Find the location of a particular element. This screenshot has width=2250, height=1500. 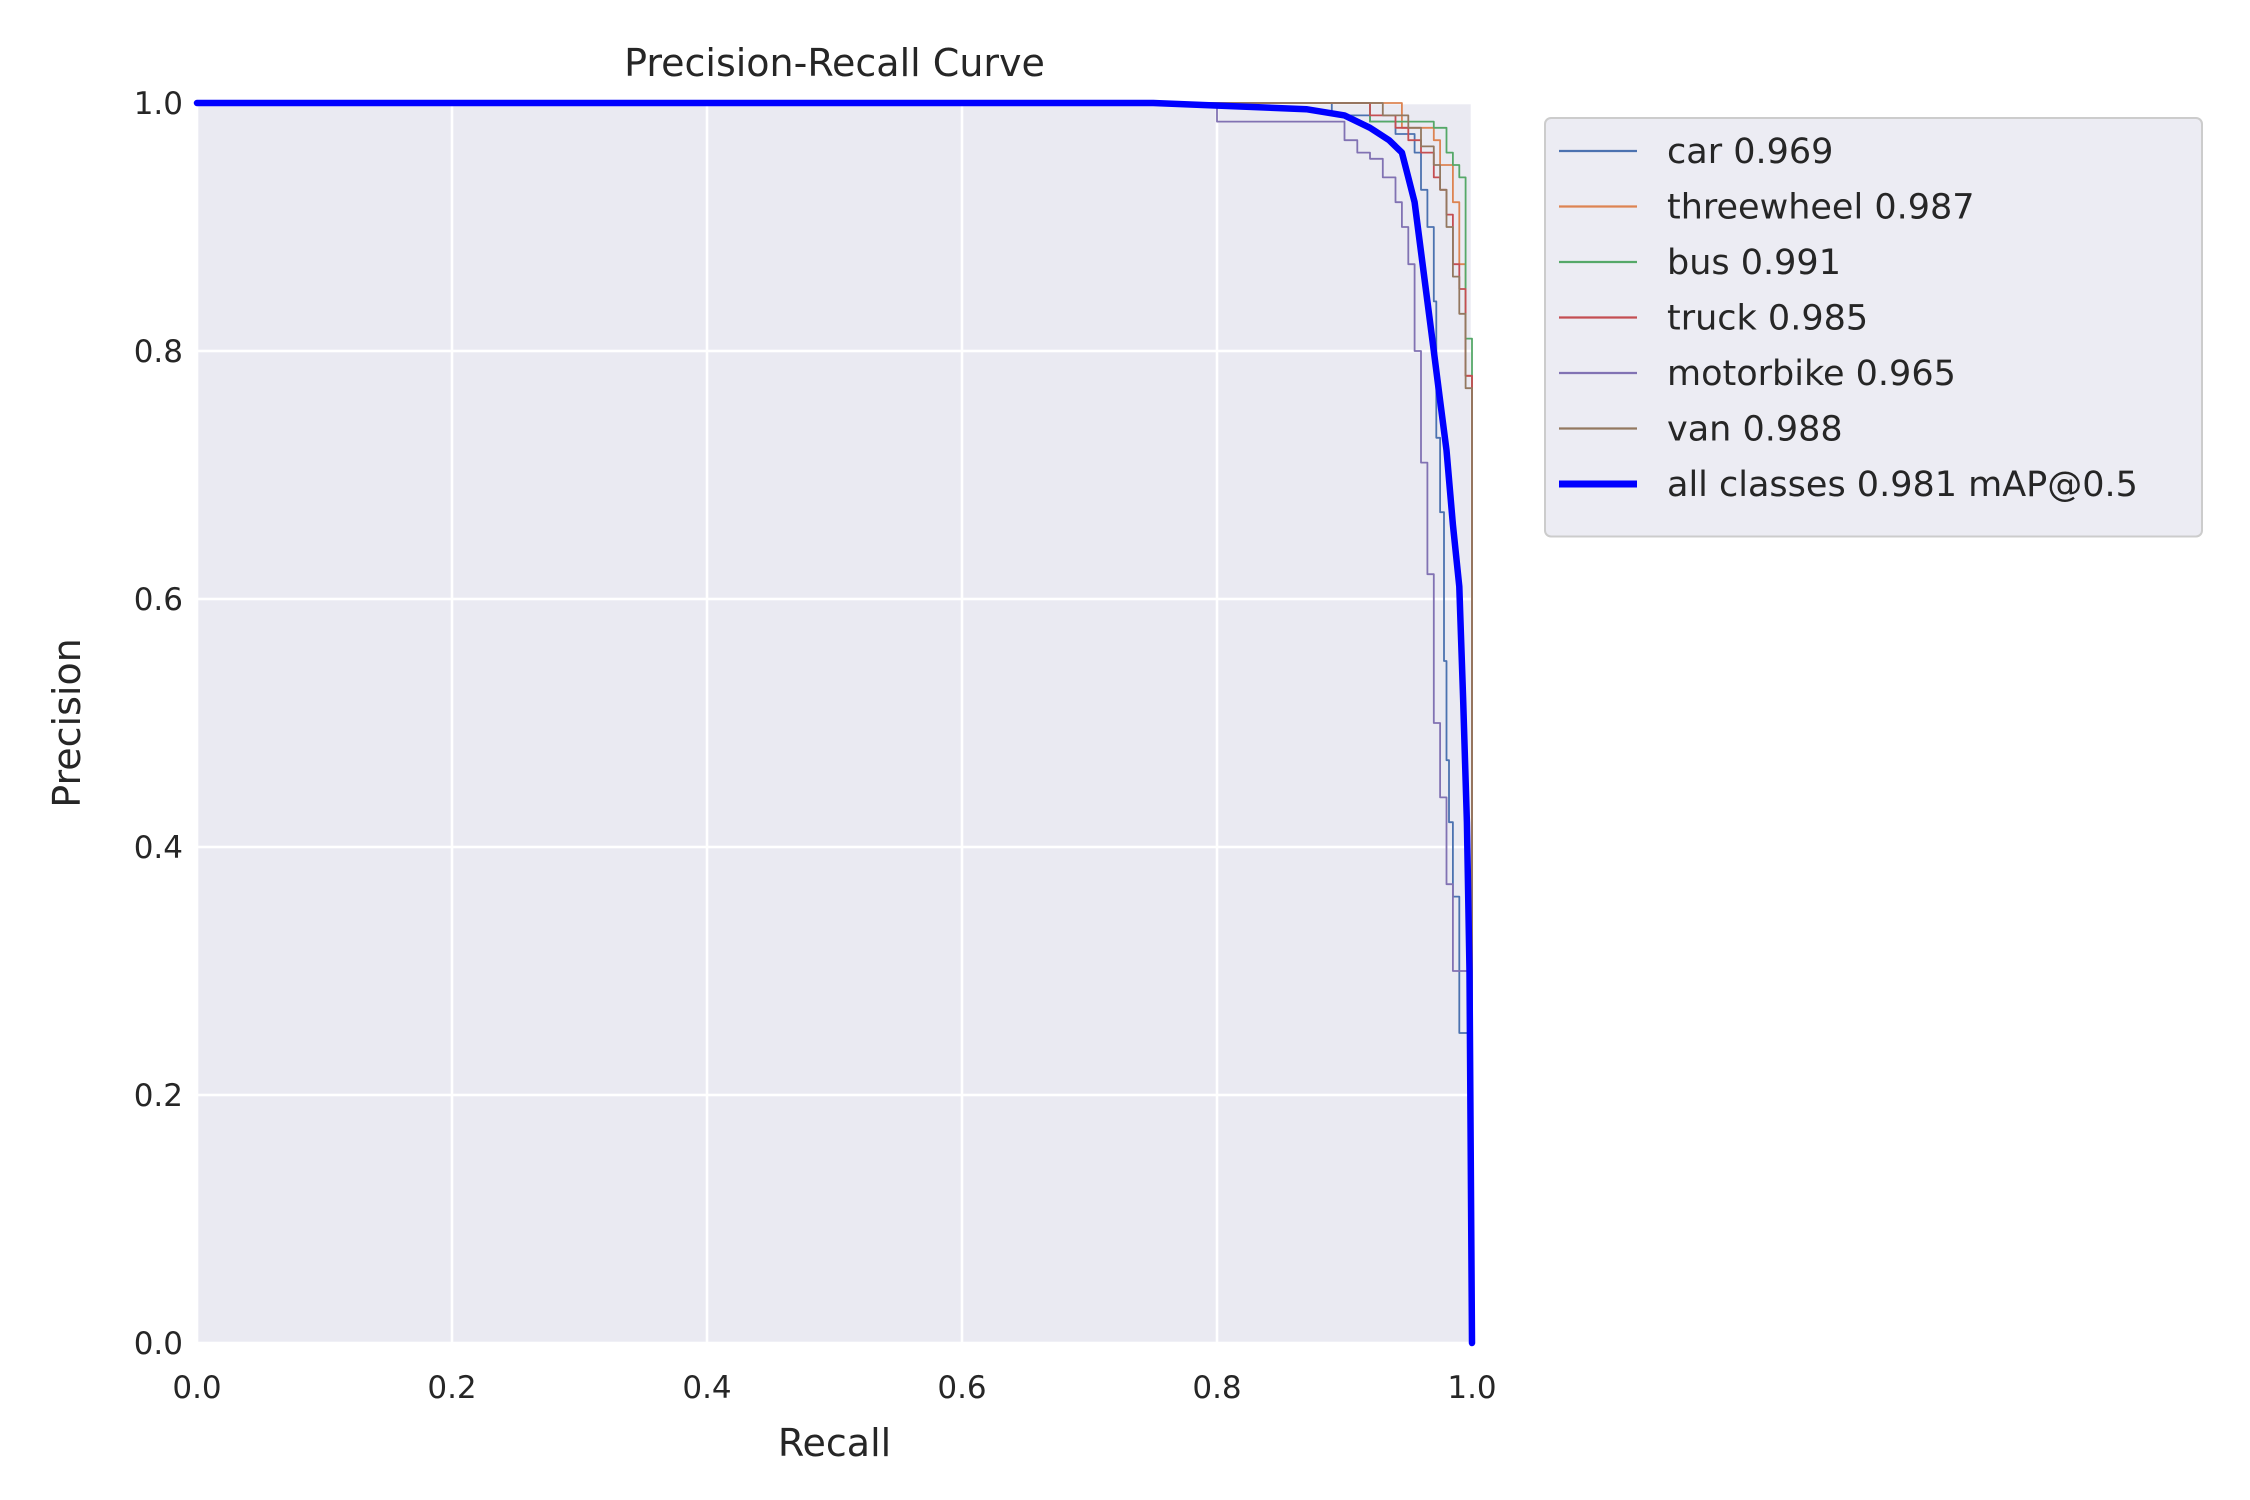

legend-label: motorbike 0.965 is located at coordinates (1811, 374).